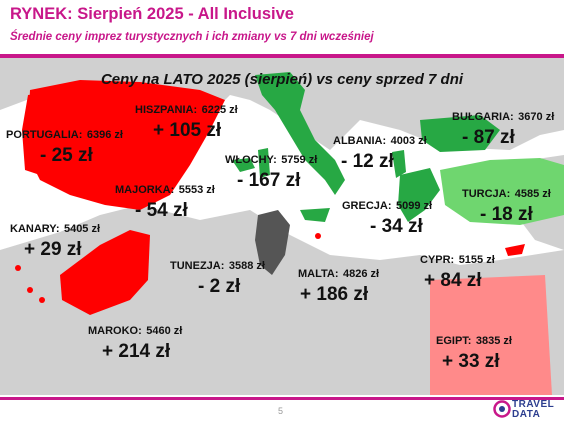  I want to click on label-hiszpania: HISZPANIA: 6225 zł + 105 zł, so click(186, 121).